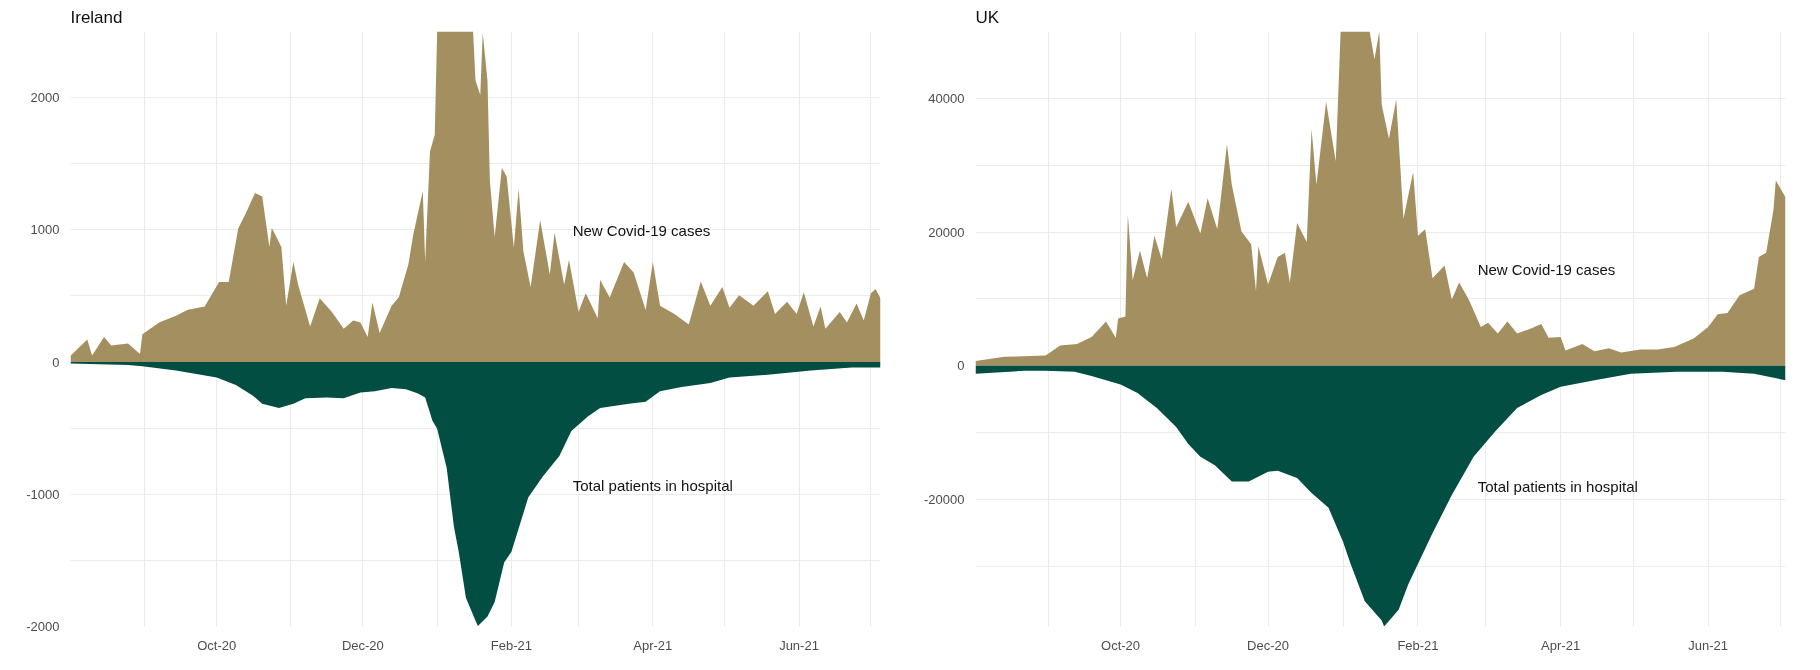 The image size is (1820, 670). Describe the element at coordinates (946, 232) in the screenshot. I see `y-tick-label: 20000` at that location.